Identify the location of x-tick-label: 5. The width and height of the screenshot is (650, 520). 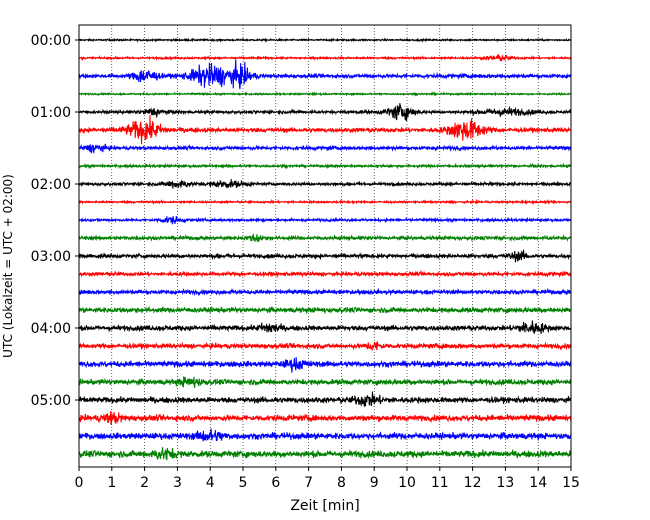
(243, 483).